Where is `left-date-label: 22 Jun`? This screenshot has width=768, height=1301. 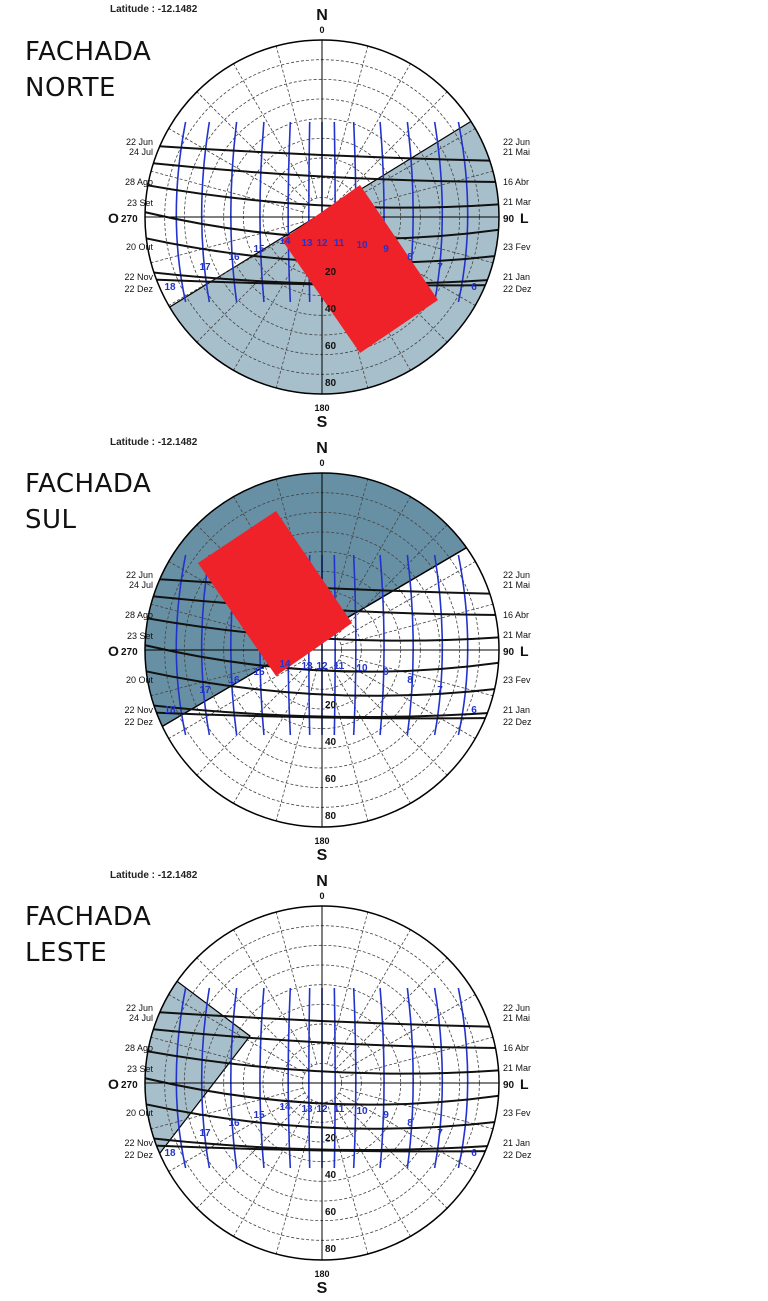 left-date-label: 22 Jun is located at coordinates (139, 142).